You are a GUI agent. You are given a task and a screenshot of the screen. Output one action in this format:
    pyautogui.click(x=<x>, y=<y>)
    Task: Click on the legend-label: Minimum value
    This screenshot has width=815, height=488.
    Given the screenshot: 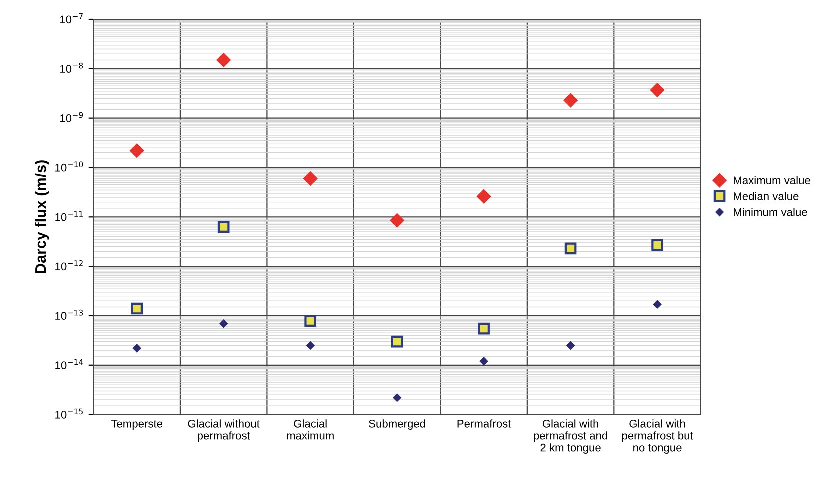 What is the action you would take?
    pyautogui.click(x=771, y=212)
    